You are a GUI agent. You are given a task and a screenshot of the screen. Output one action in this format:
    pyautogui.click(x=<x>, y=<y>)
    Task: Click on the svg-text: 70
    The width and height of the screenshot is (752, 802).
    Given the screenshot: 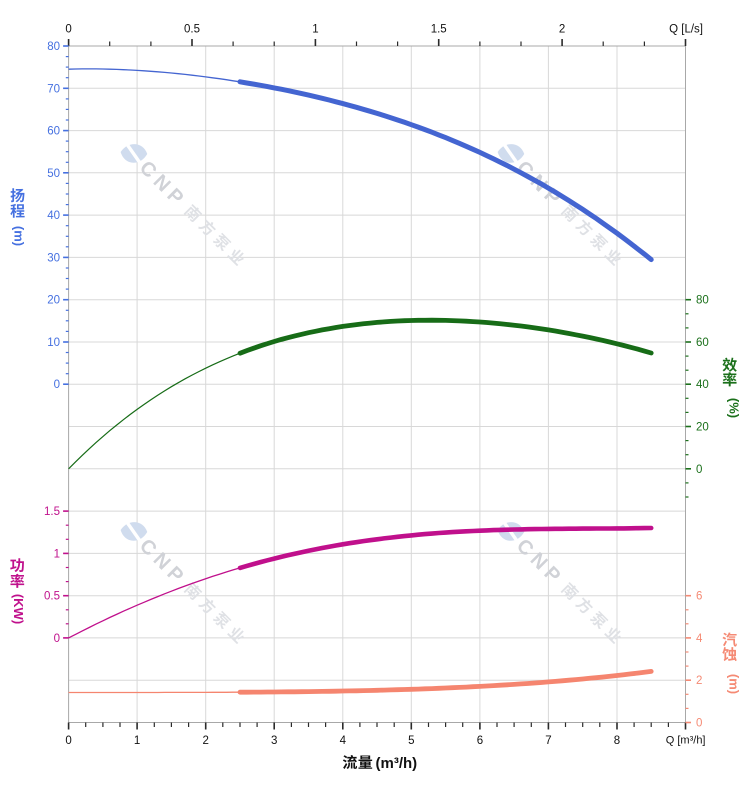 What is the action you would take?
    pyautogui.click(x=53, y=89)
    